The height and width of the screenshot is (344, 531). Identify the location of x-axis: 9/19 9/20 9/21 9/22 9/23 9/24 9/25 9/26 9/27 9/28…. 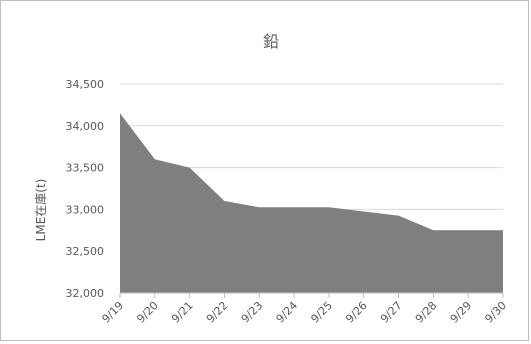
(304, 309).